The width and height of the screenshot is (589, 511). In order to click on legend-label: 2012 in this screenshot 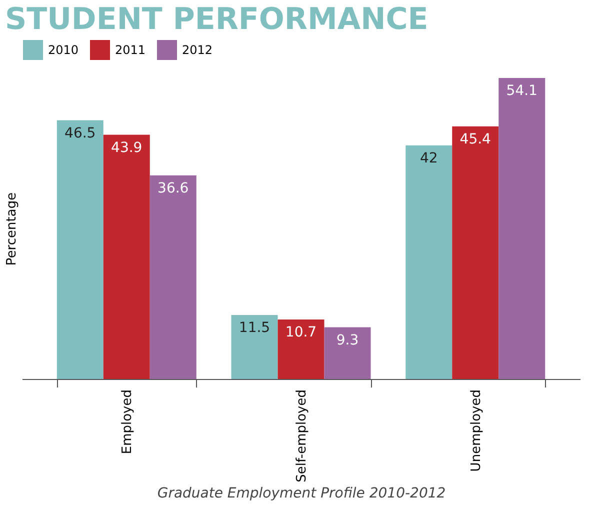, I will do `click(197, 50)`.